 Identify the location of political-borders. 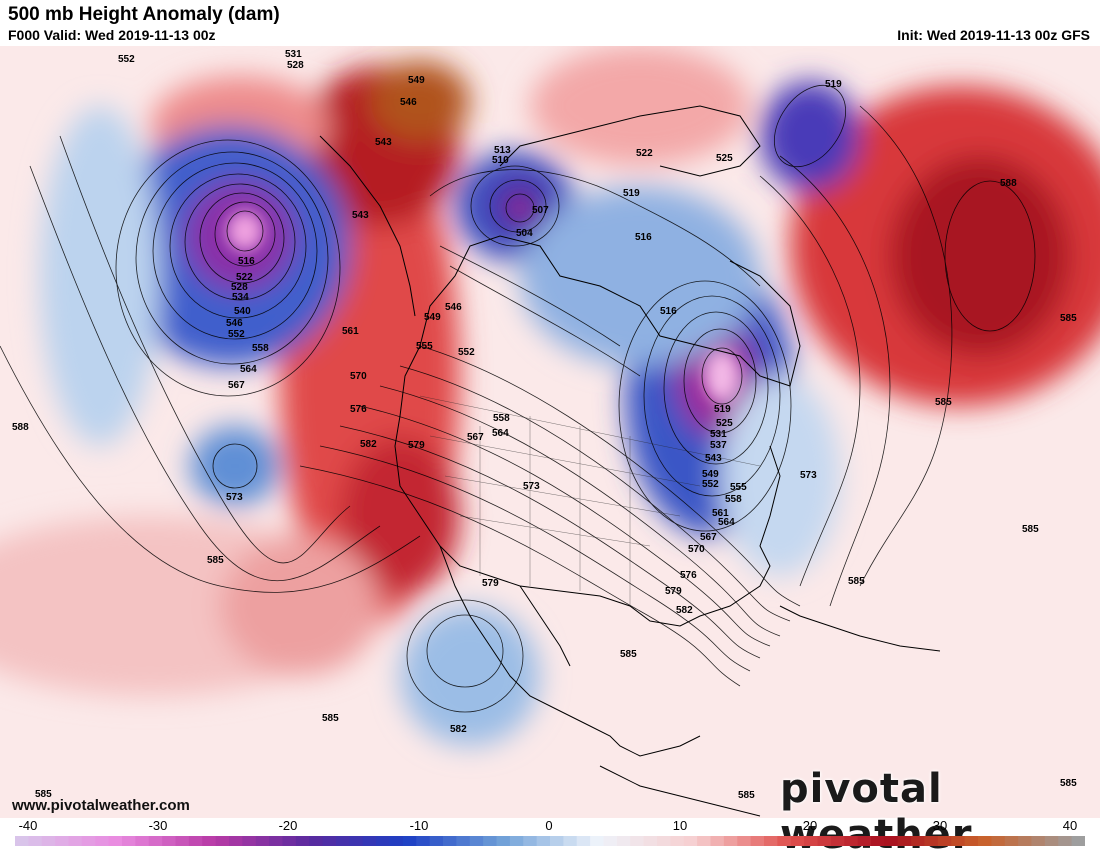
(590, 500).